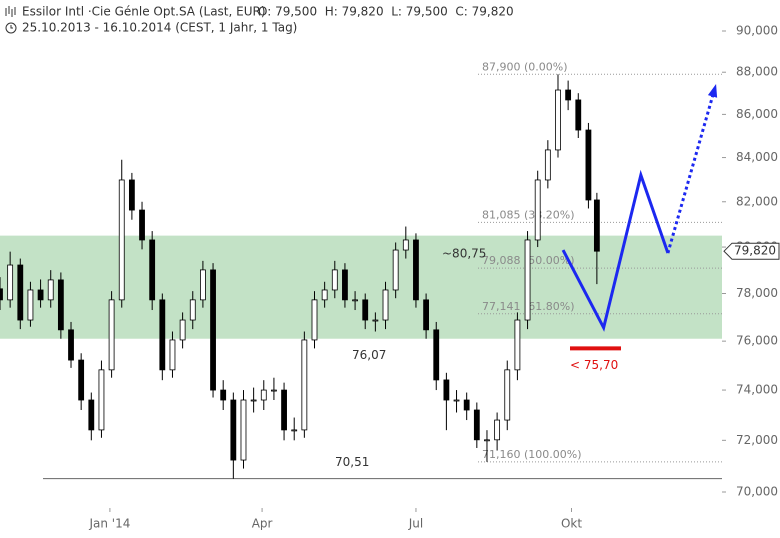 This screenshot has width=780, height=538. I want to click on fib-label: 81,085 (38.20%), so click(528, 214).